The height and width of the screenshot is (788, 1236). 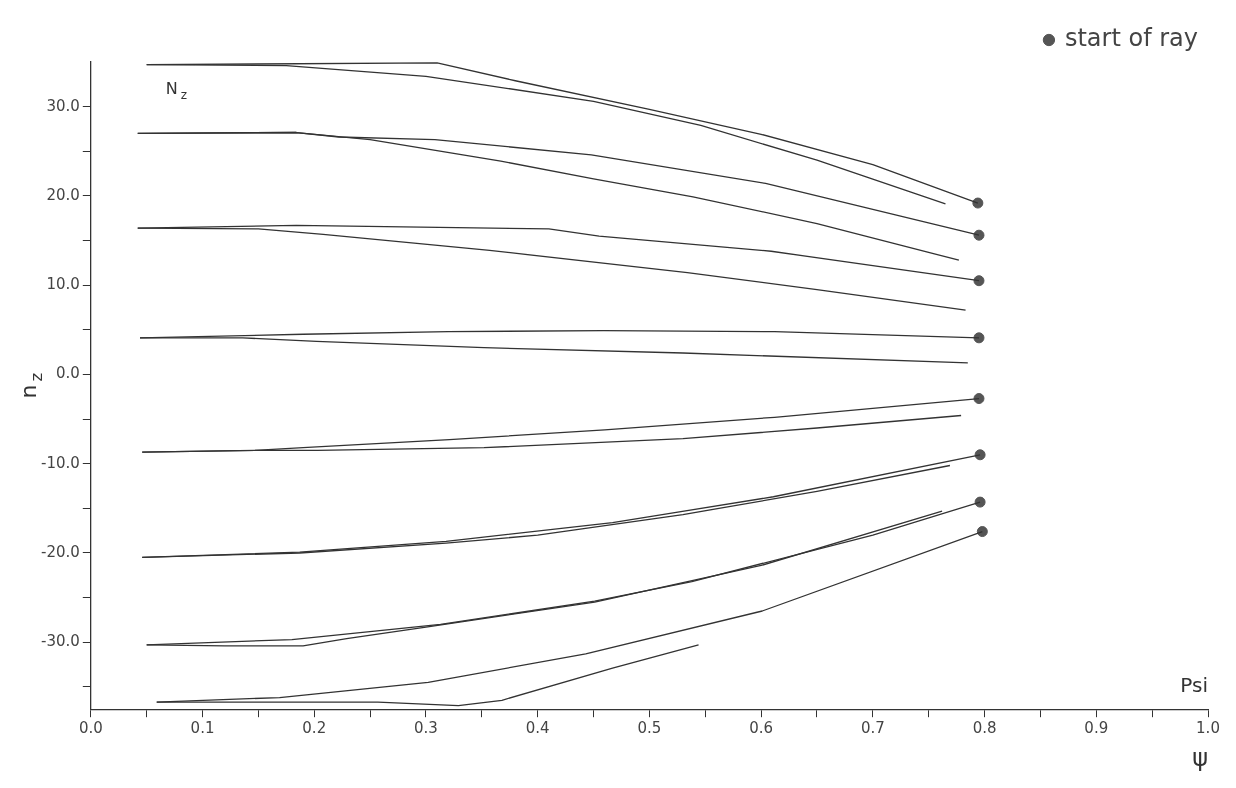 What do you see at coordinates (984, 728) in the screenshot?
I see `x-tick-label: 0.8` at bounding box center [984, 728].